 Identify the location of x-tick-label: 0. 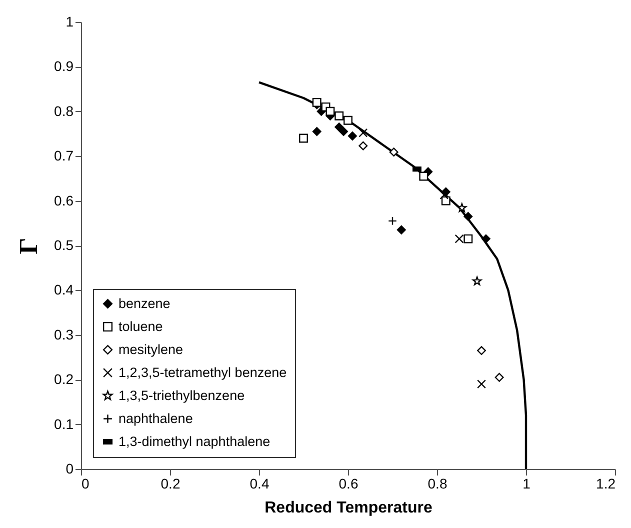
(86, 484).